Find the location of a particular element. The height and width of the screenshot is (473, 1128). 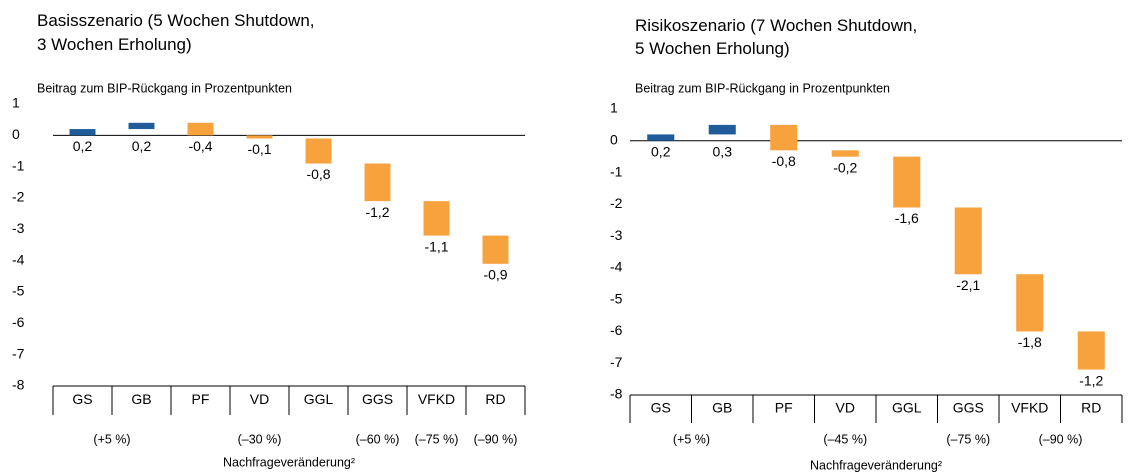

demand-group-label: (–30 %) is located at coordinates (260, 439).